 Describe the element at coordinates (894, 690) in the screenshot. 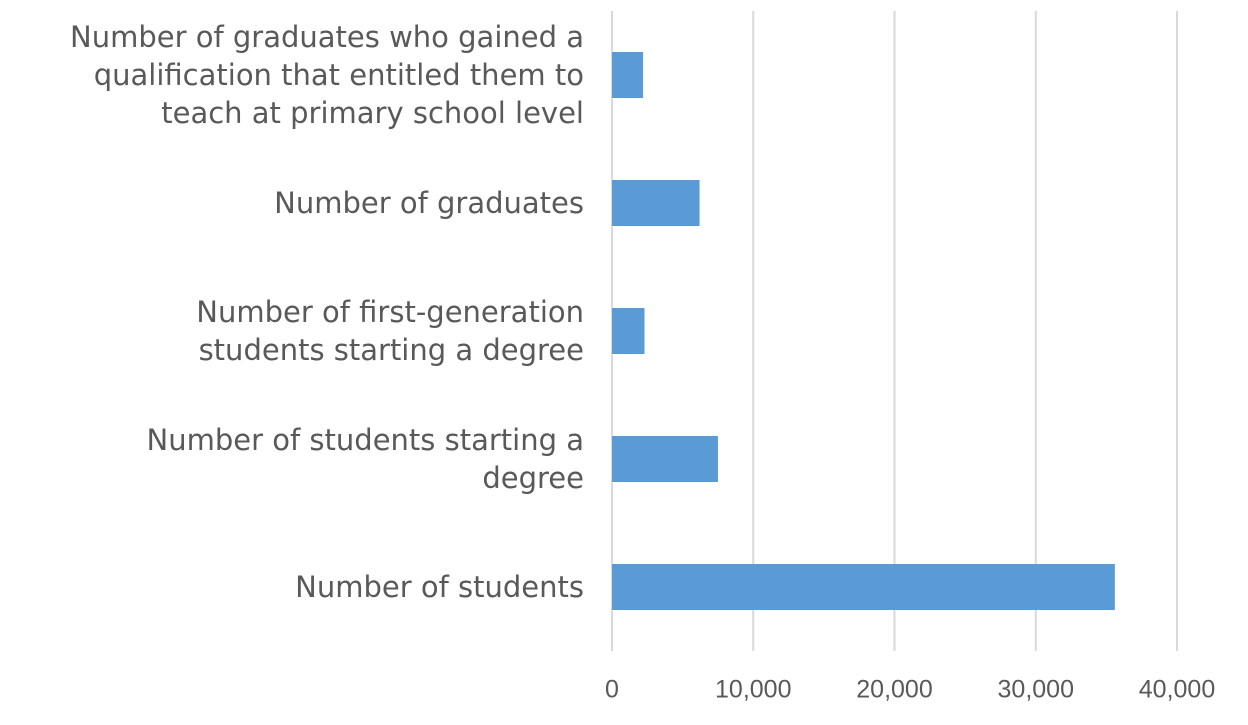

I see `x-tick-label: 20,000` at that location.